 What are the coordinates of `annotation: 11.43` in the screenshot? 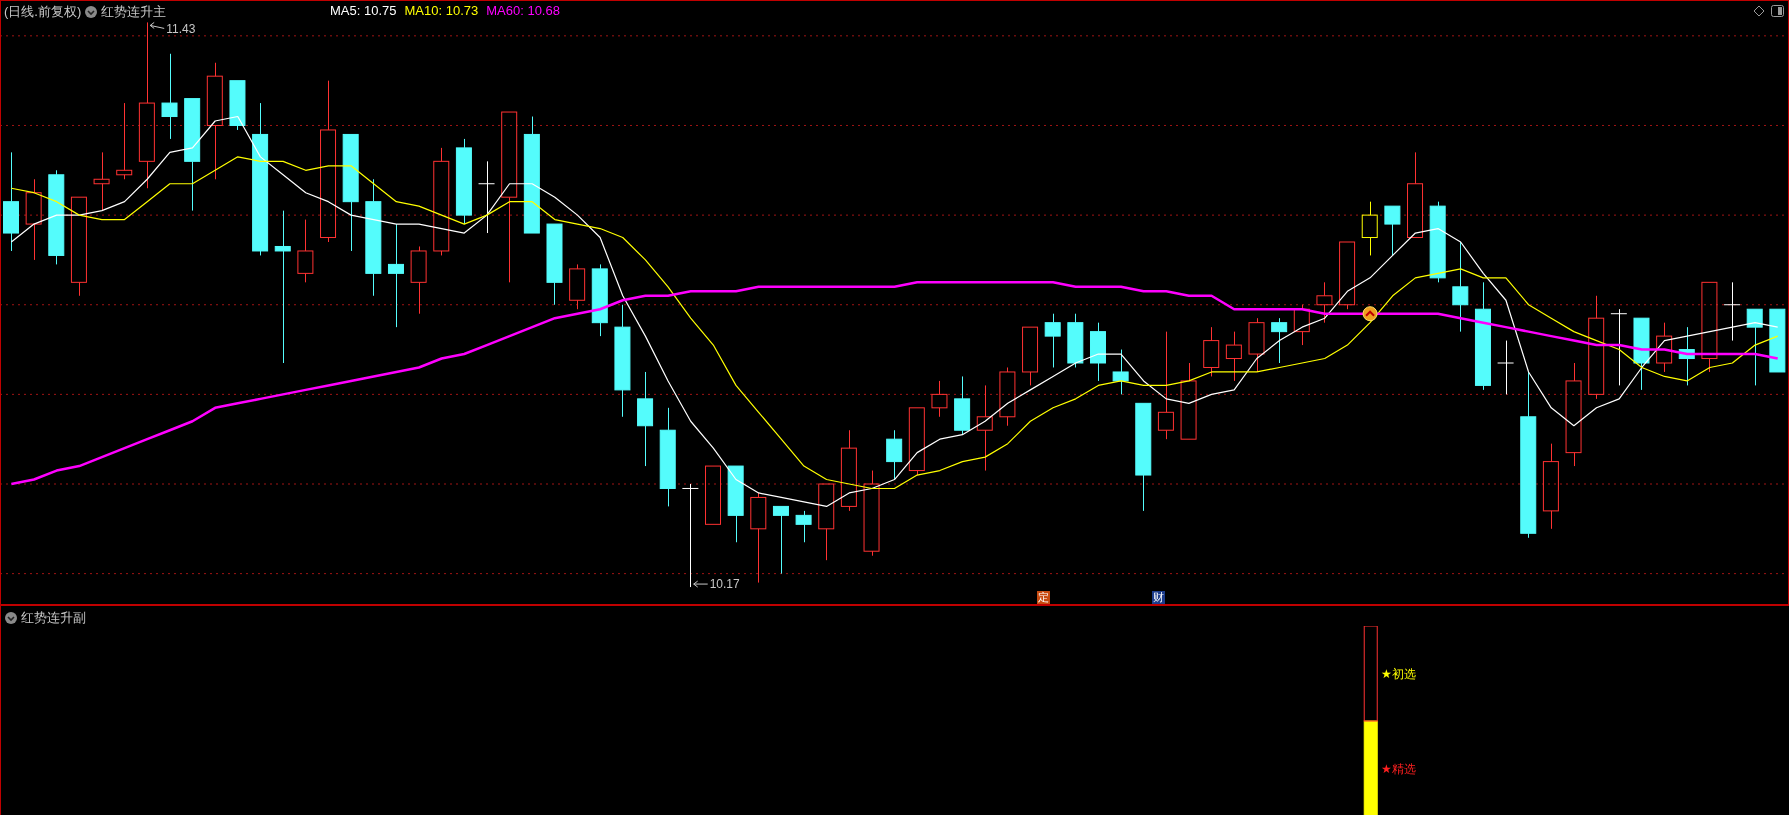 It's located at (181, 29).